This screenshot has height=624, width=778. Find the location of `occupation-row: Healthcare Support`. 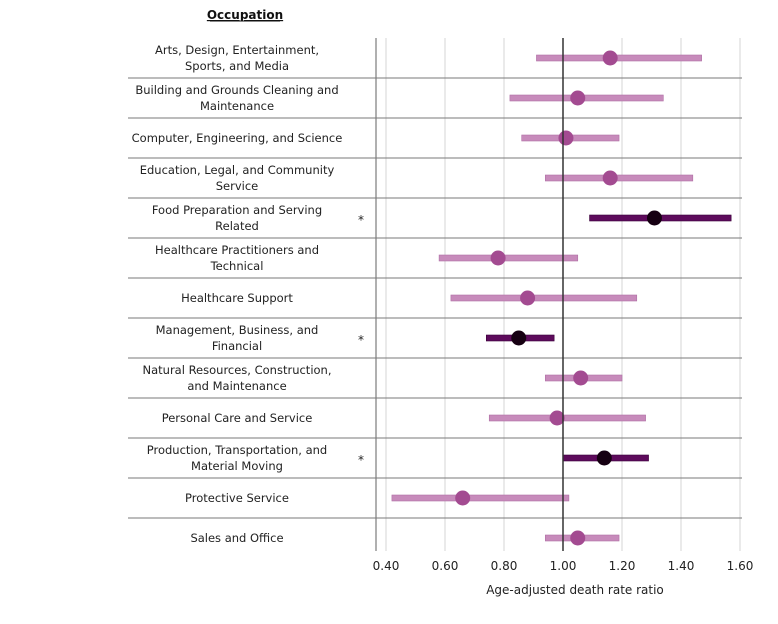

occupation-row: Healthcare Support is located at coordinates (237, 298).